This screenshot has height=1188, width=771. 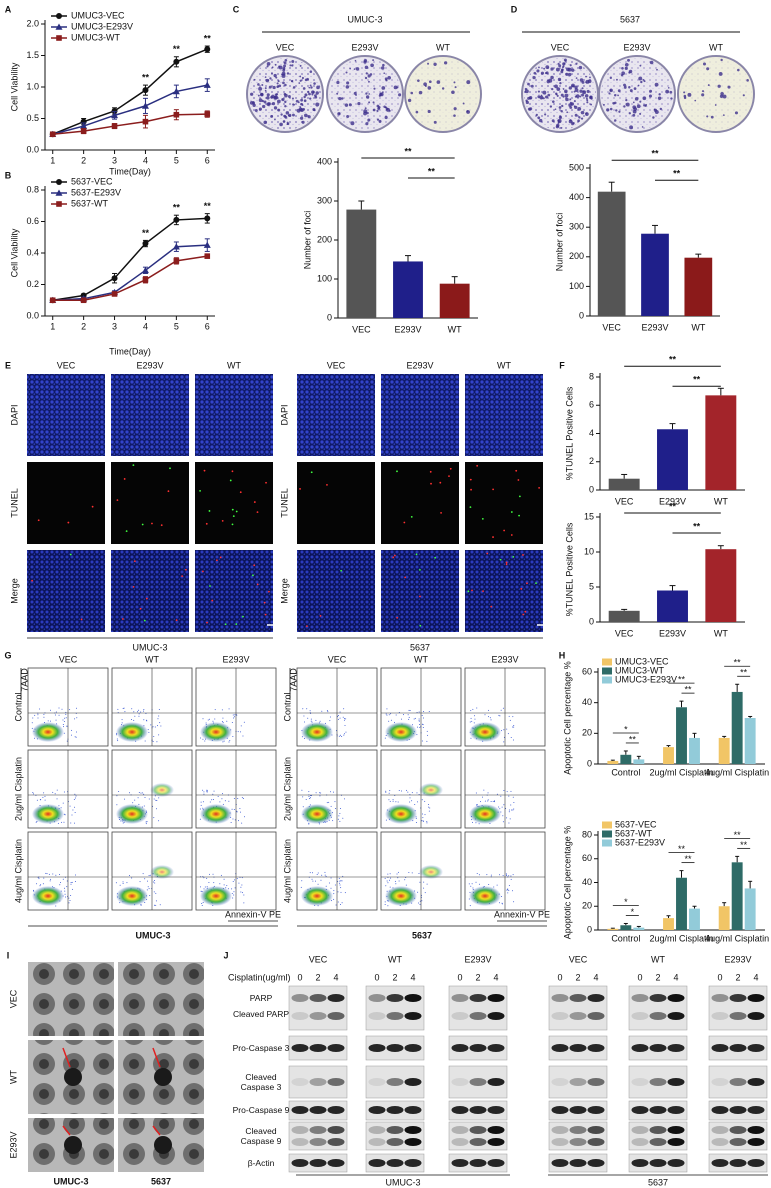 I want to click on y-tick-label: 2, so click(x=591, y=461).